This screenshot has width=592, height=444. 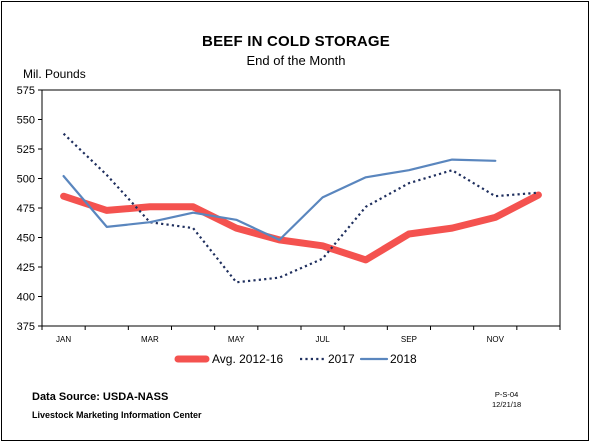 What do you see at coordinates (409, 339) in the screenshot?
I see `x-tick-label: SEP` at bounding box center [409, 339].